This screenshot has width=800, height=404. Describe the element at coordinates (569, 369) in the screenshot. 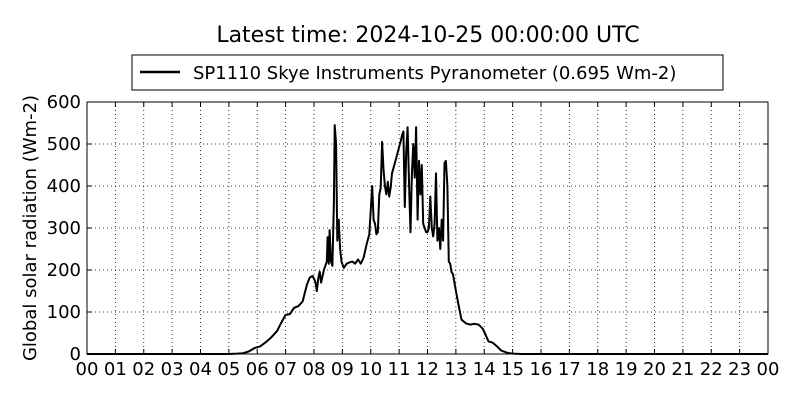

I see `x-tick-label: 17` at that location.